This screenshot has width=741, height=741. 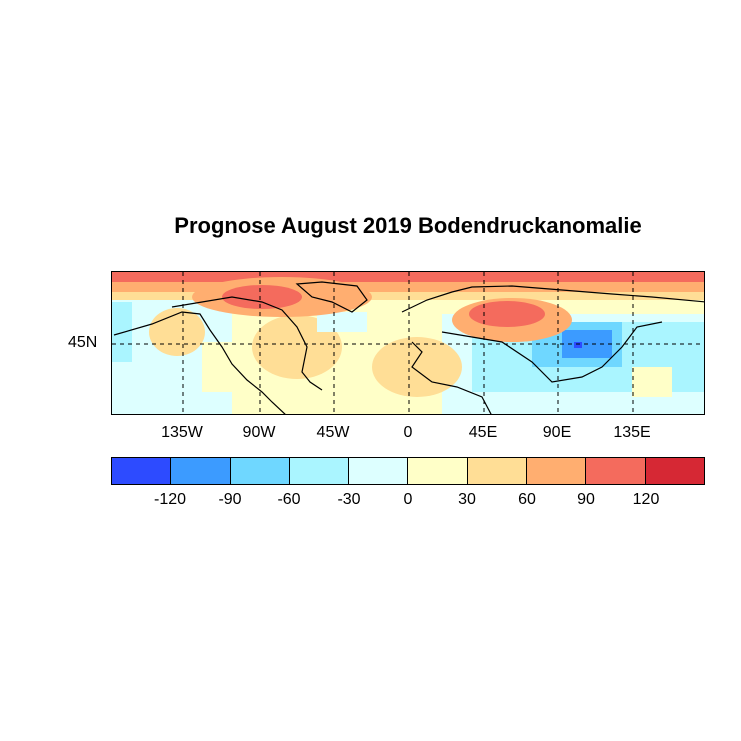 I want to click on colorbar-label: 30, so click(x=467, y=499).